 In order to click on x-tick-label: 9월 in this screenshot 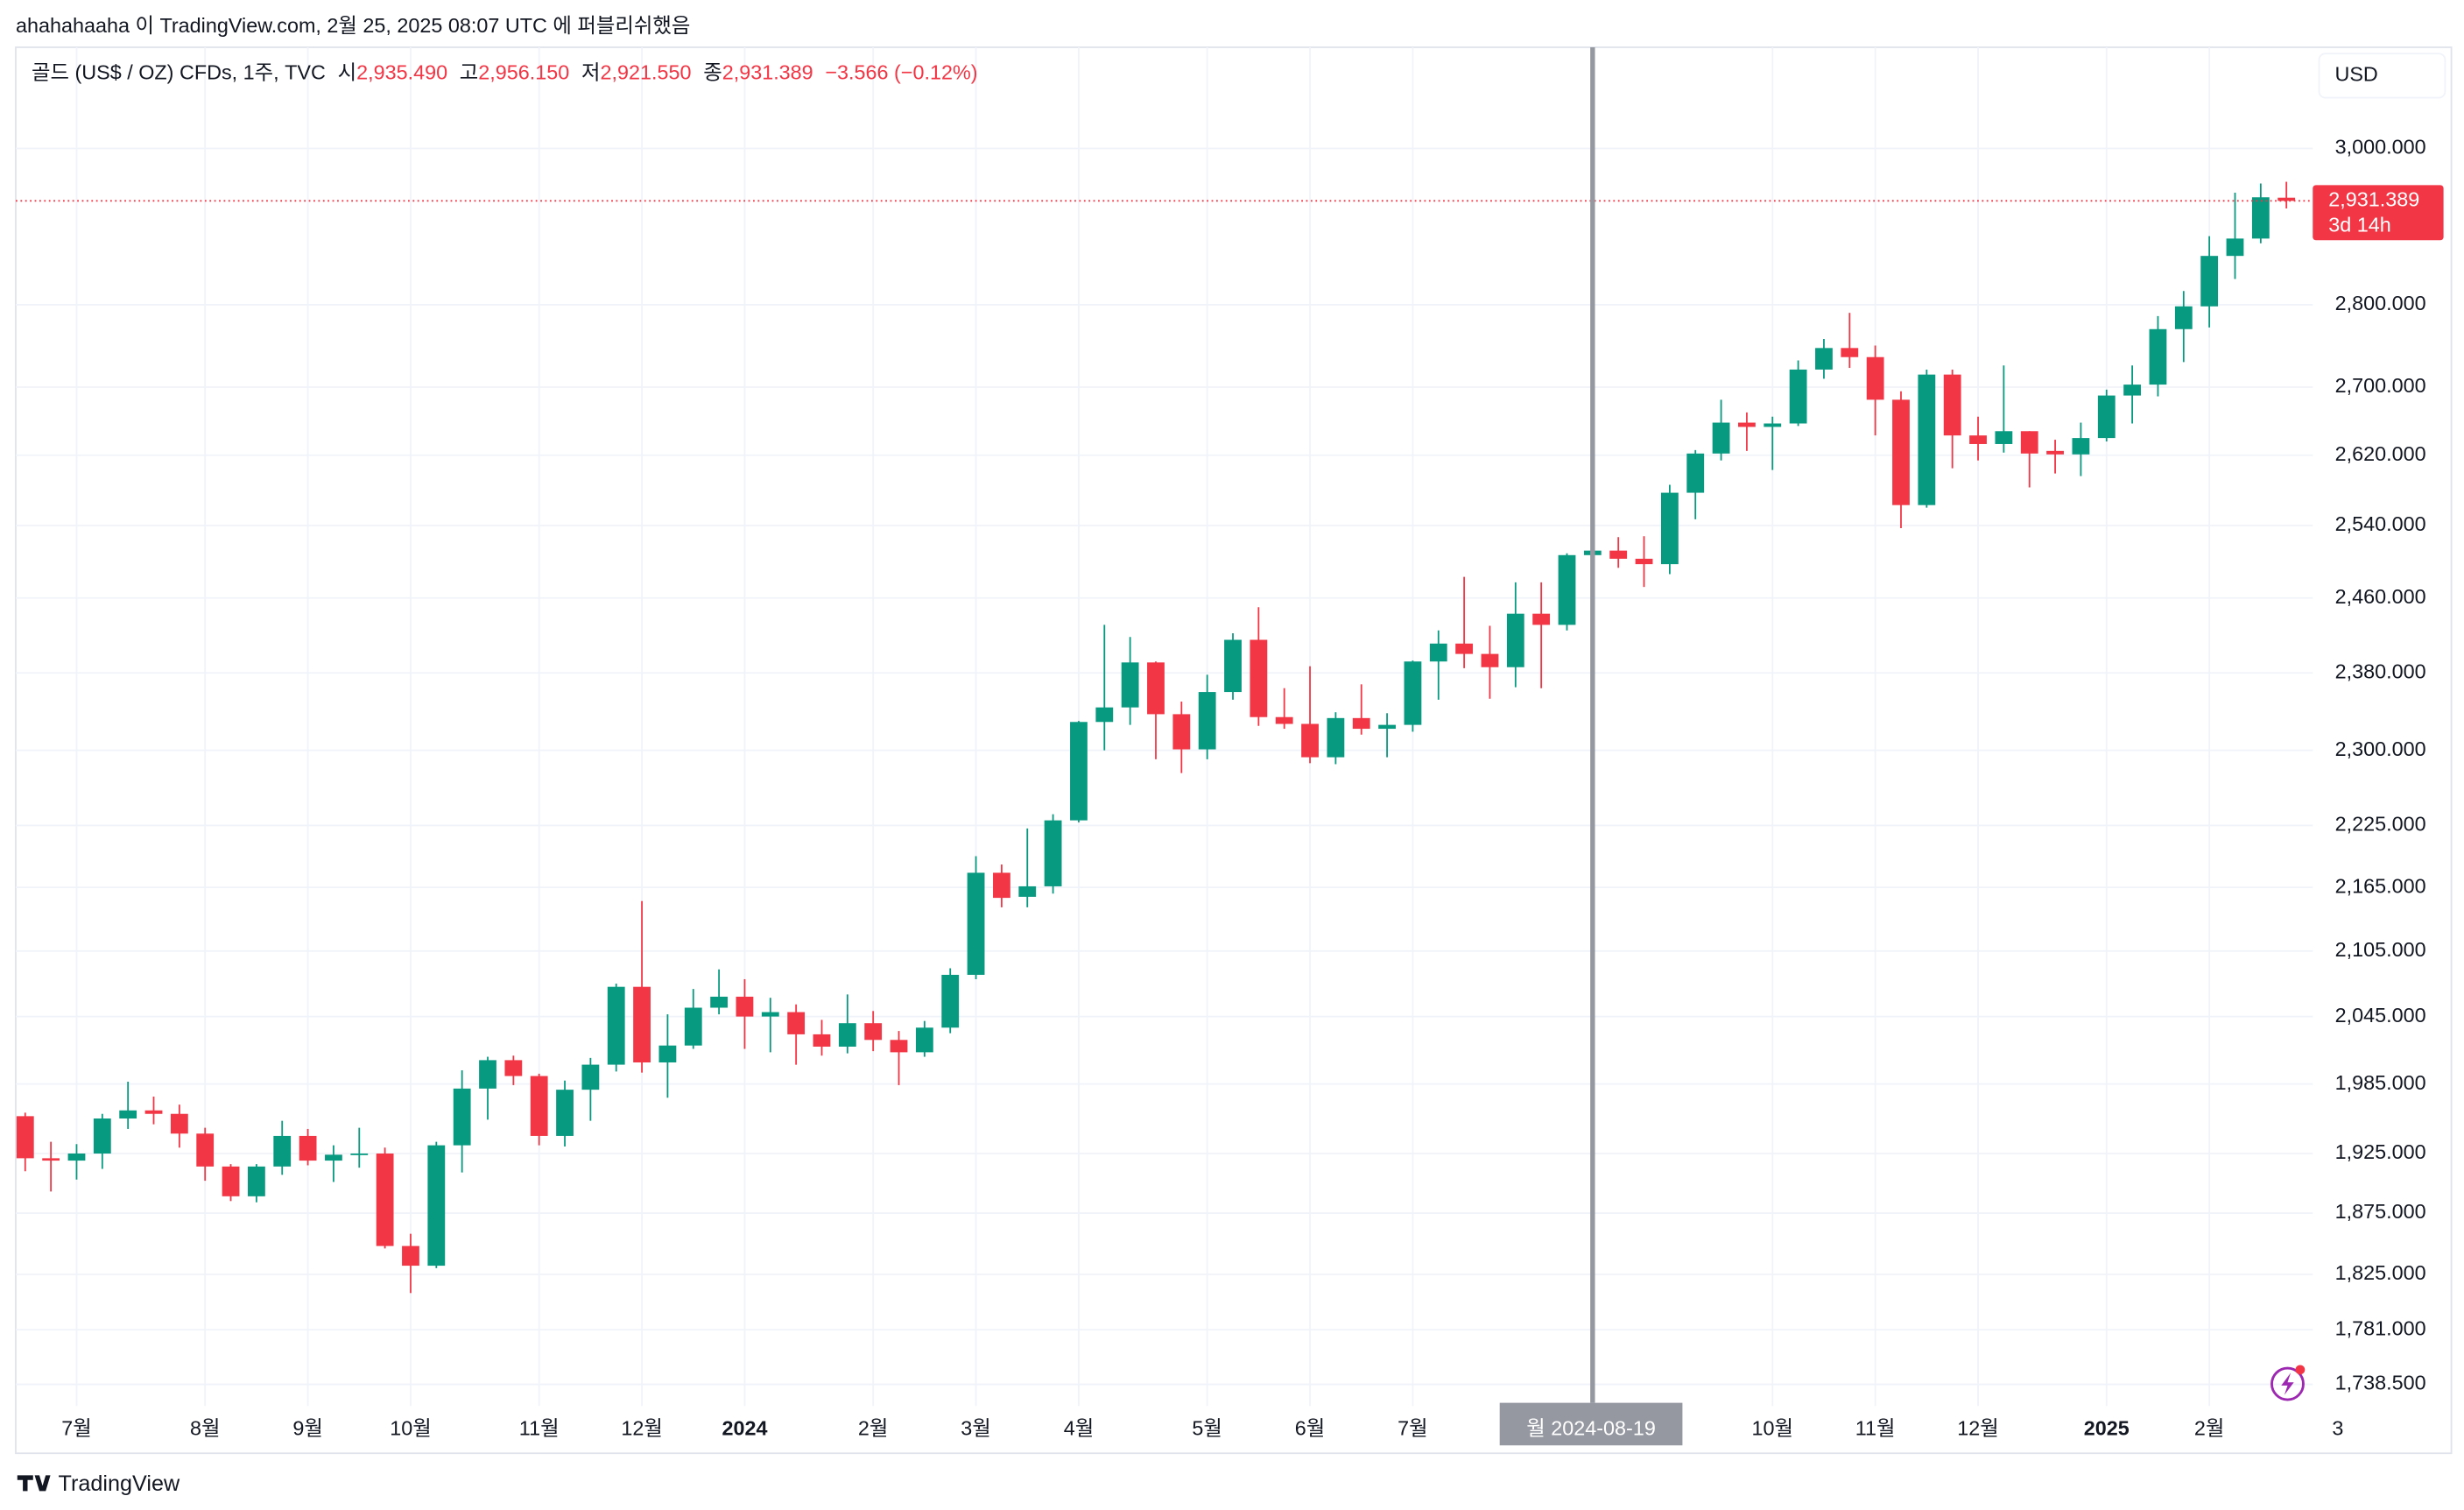, I will do `click(308, 1427)`.